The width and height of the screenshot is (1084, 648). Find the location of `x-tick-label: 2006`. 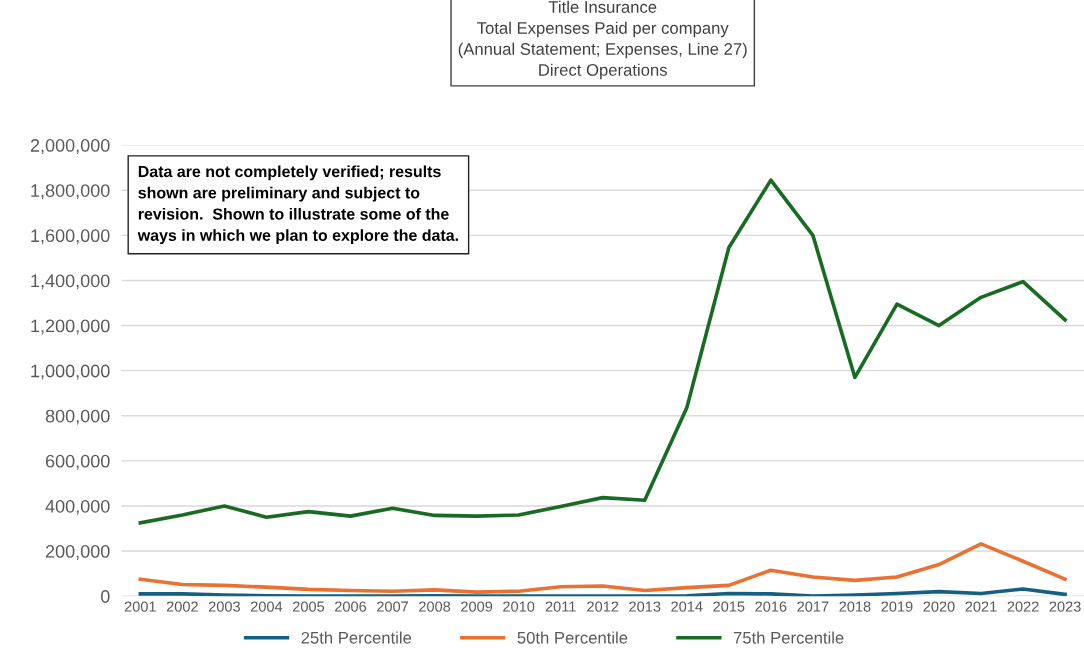

x-tick-label: 2006 is located at coordinates (351, 606).